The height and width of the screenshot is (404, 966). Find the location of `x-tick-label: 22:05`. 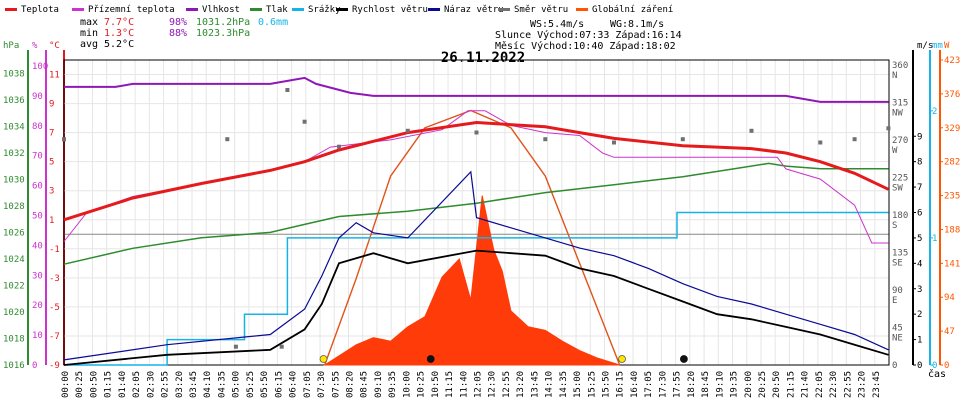

x-tick-label: 22:05 is located at coordinates (820, 384).